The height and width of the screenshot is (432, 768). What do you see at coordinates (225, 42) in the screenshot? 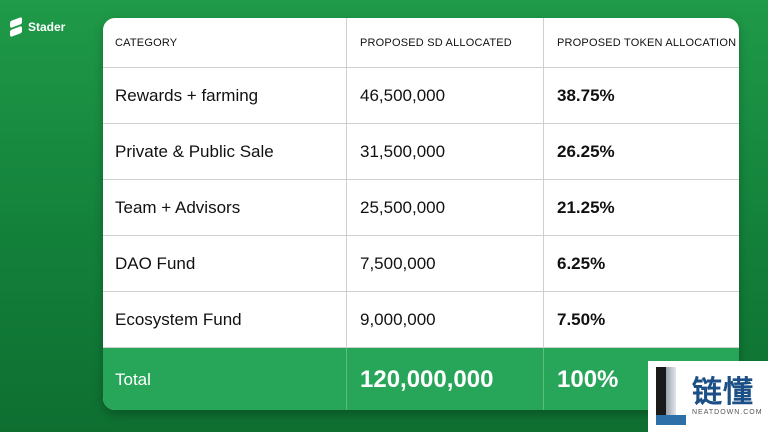
I see `header-category: CATEGORY` at bounding box center [225, 42].